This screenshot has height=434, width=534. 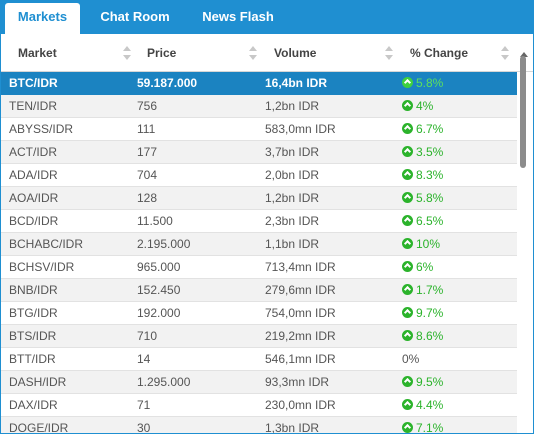 What do you see at coordinates (417, 267) in the screenshot?
I see `change-value: 6%` at bounding box center [417, 267].